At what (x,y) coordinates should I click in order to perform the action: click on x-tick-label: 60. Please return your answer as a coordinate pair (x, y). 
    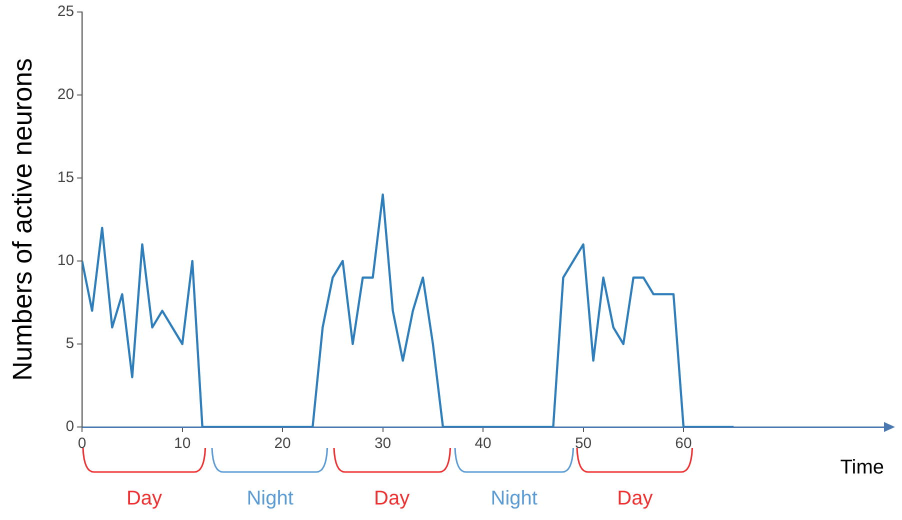
    Looking at the image, I should click on (683, 443).